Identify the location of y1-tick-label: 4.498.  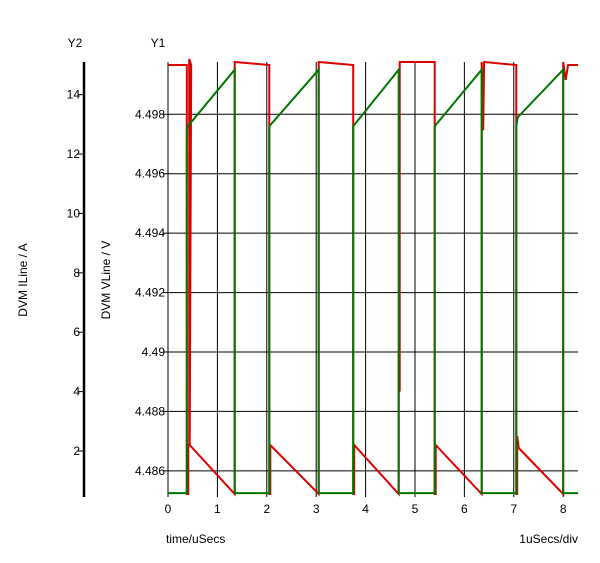
(150, 114).